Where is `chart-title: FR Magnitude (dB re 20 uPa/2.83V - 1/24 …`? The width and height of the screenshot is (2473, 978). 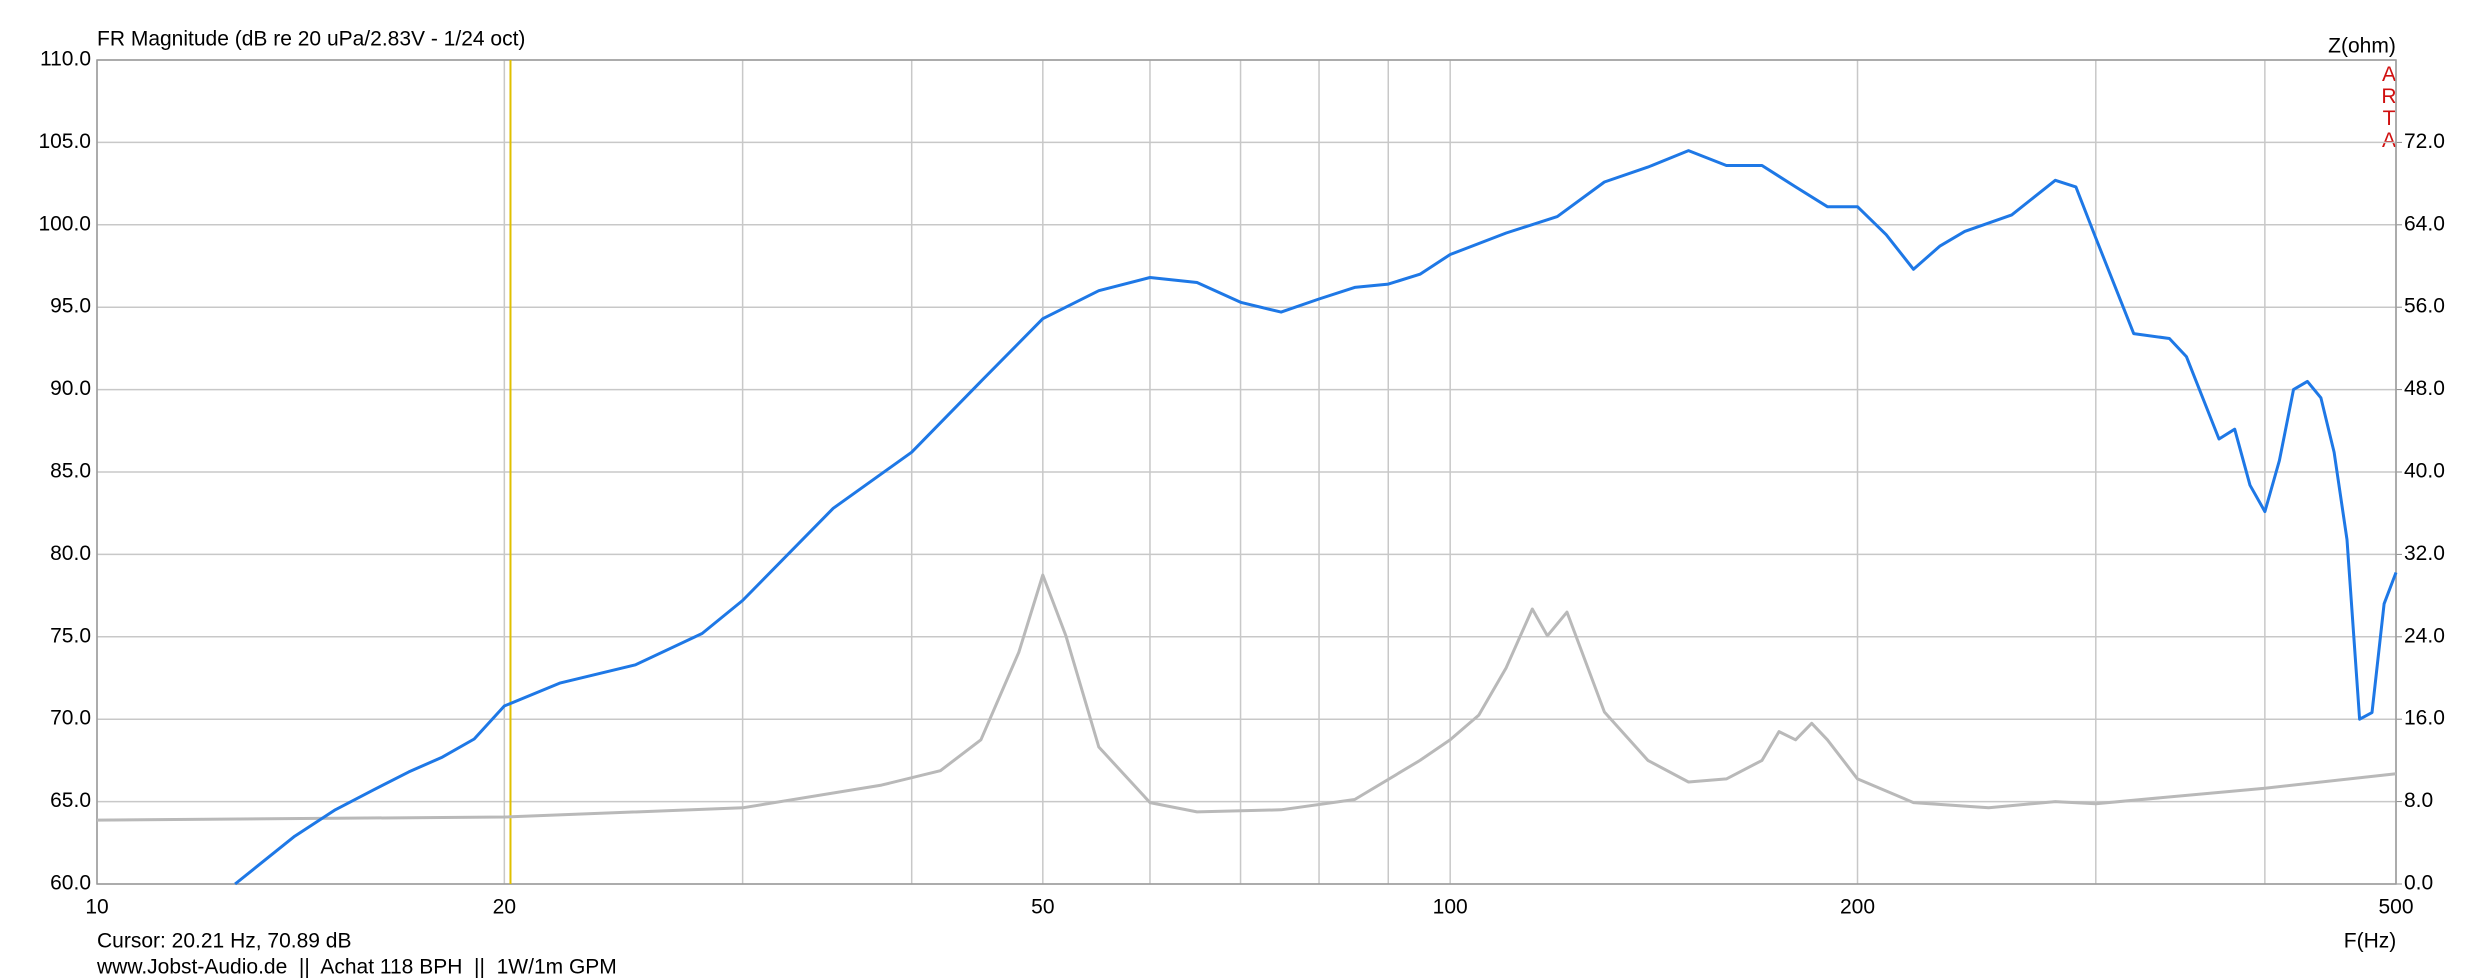 chart-title: FR Magnitude (dB re 20 uPa/2.83V - 1/24 … is located at coordinates (311, 39).